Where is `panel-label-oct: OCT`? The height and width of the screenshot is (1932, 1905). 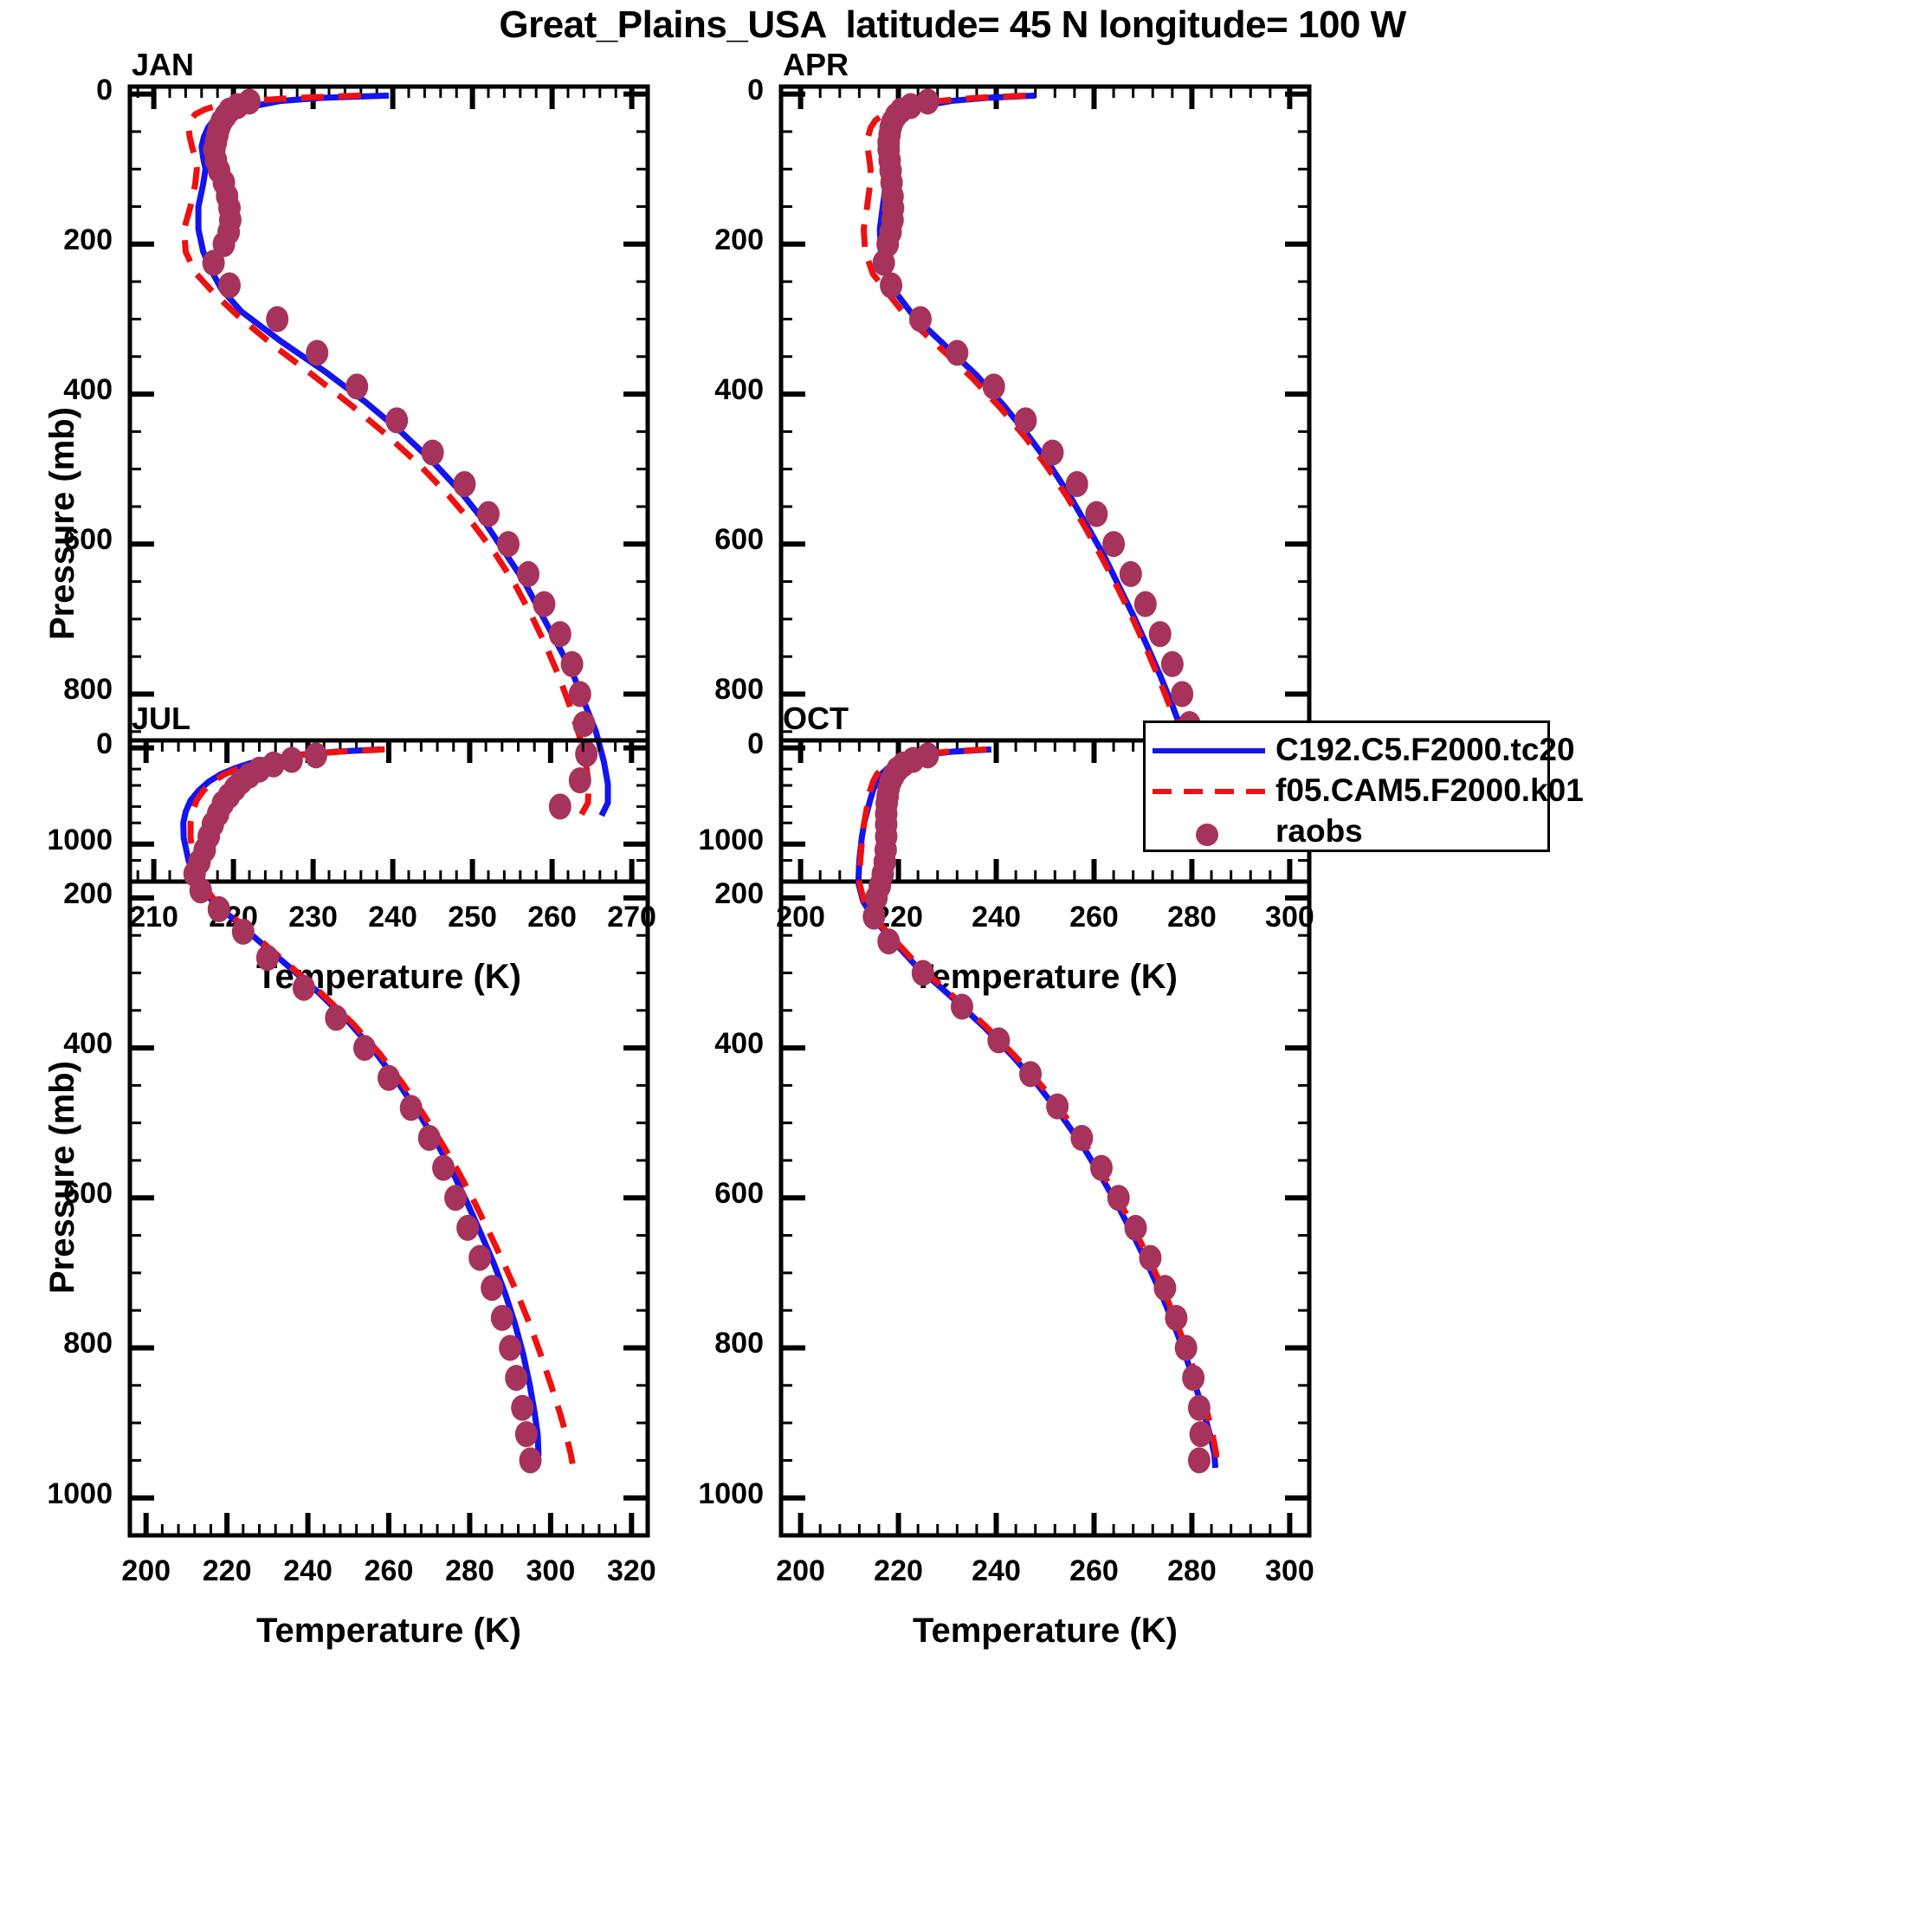
panel-label-oct: OCT is located at coordinates (816, 718).